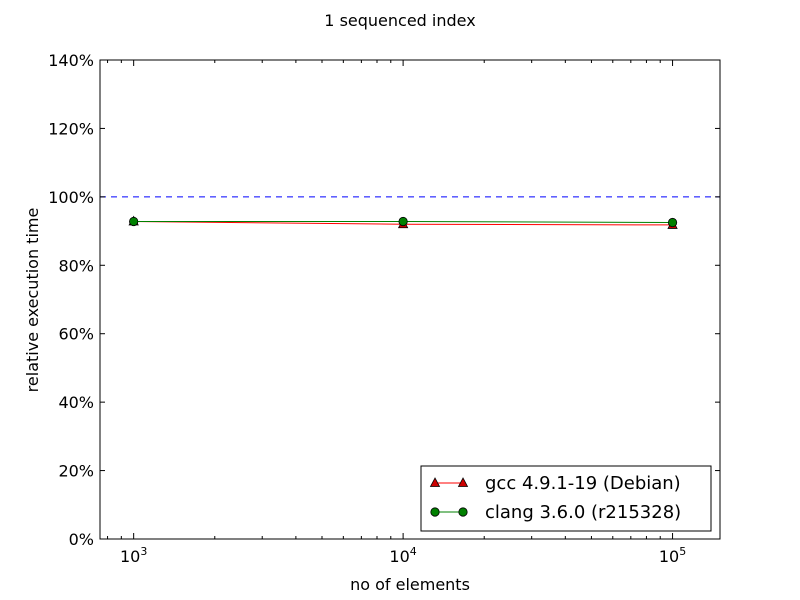  Describe the element at coordinates (71, 197) in the screenshot. I see `y-tick-label: 100%` at that location.